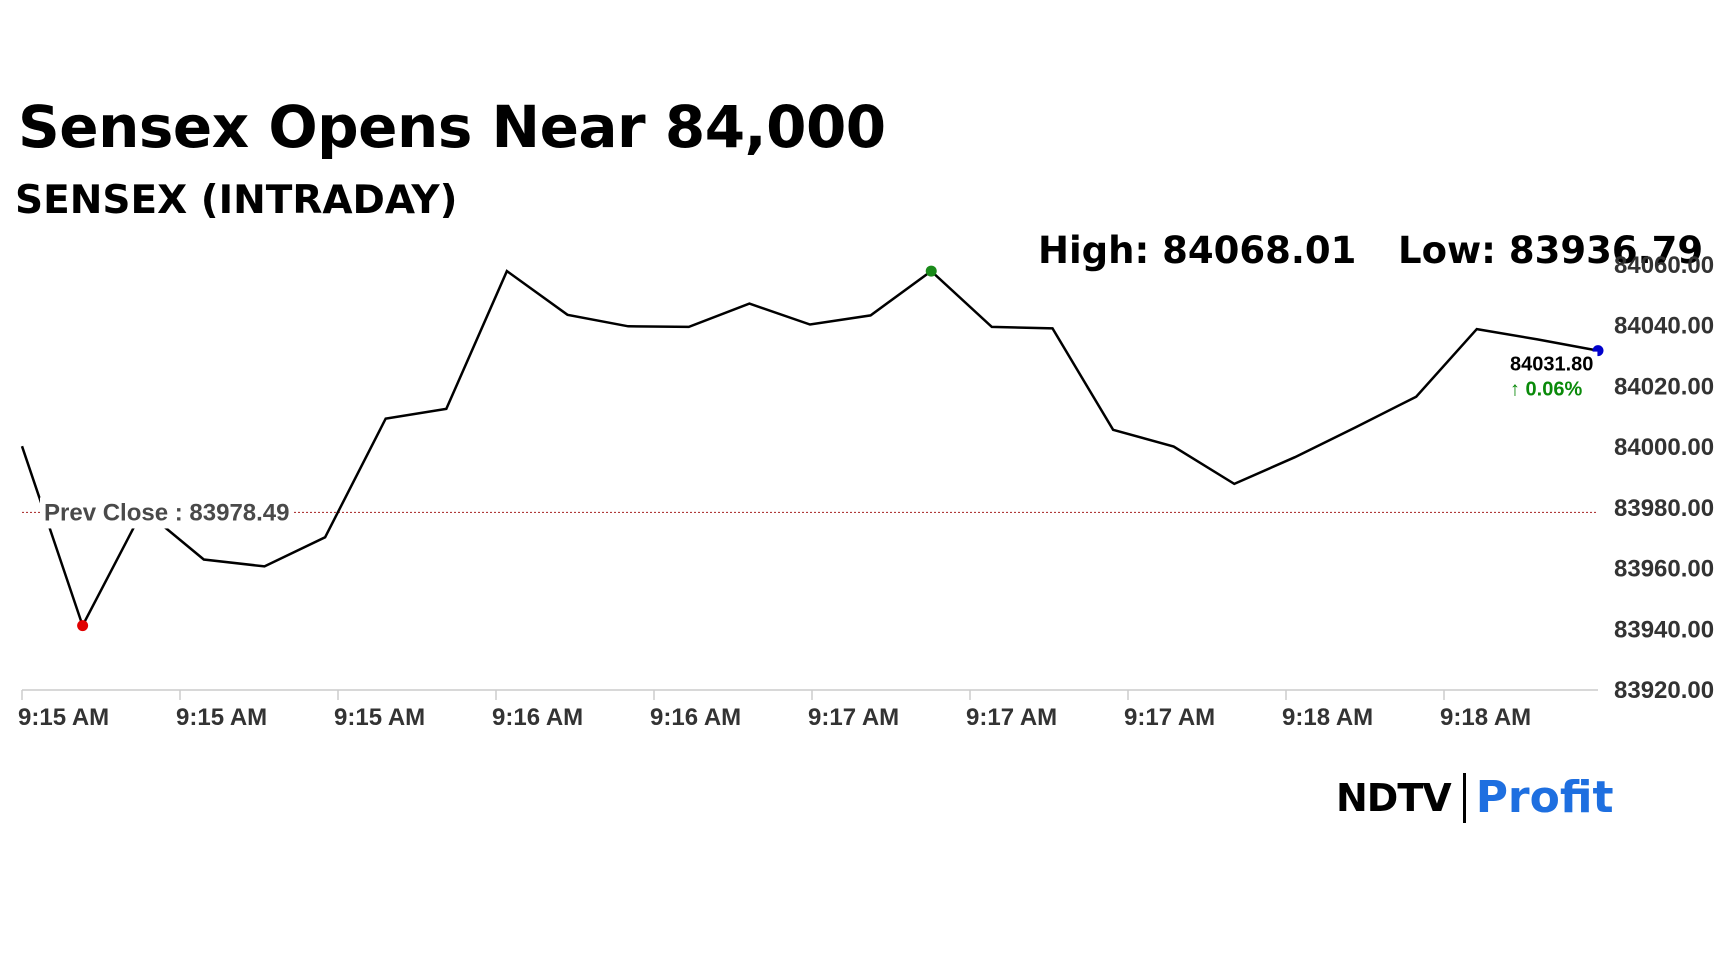 This screenshot has height=972, width=1728. I want to click on prev-close-label-bg, so click(167, 513).